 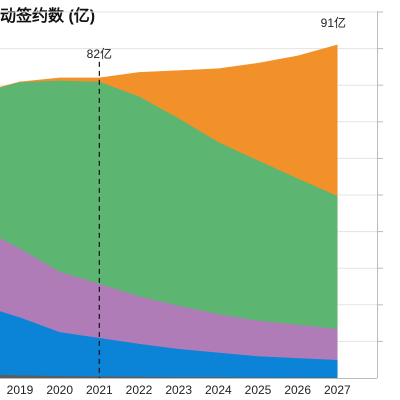 What do you see at coordinates (59, 390) in the screenshot?
I see `x-tick-label: 2020` at bounding box center [59, 390].